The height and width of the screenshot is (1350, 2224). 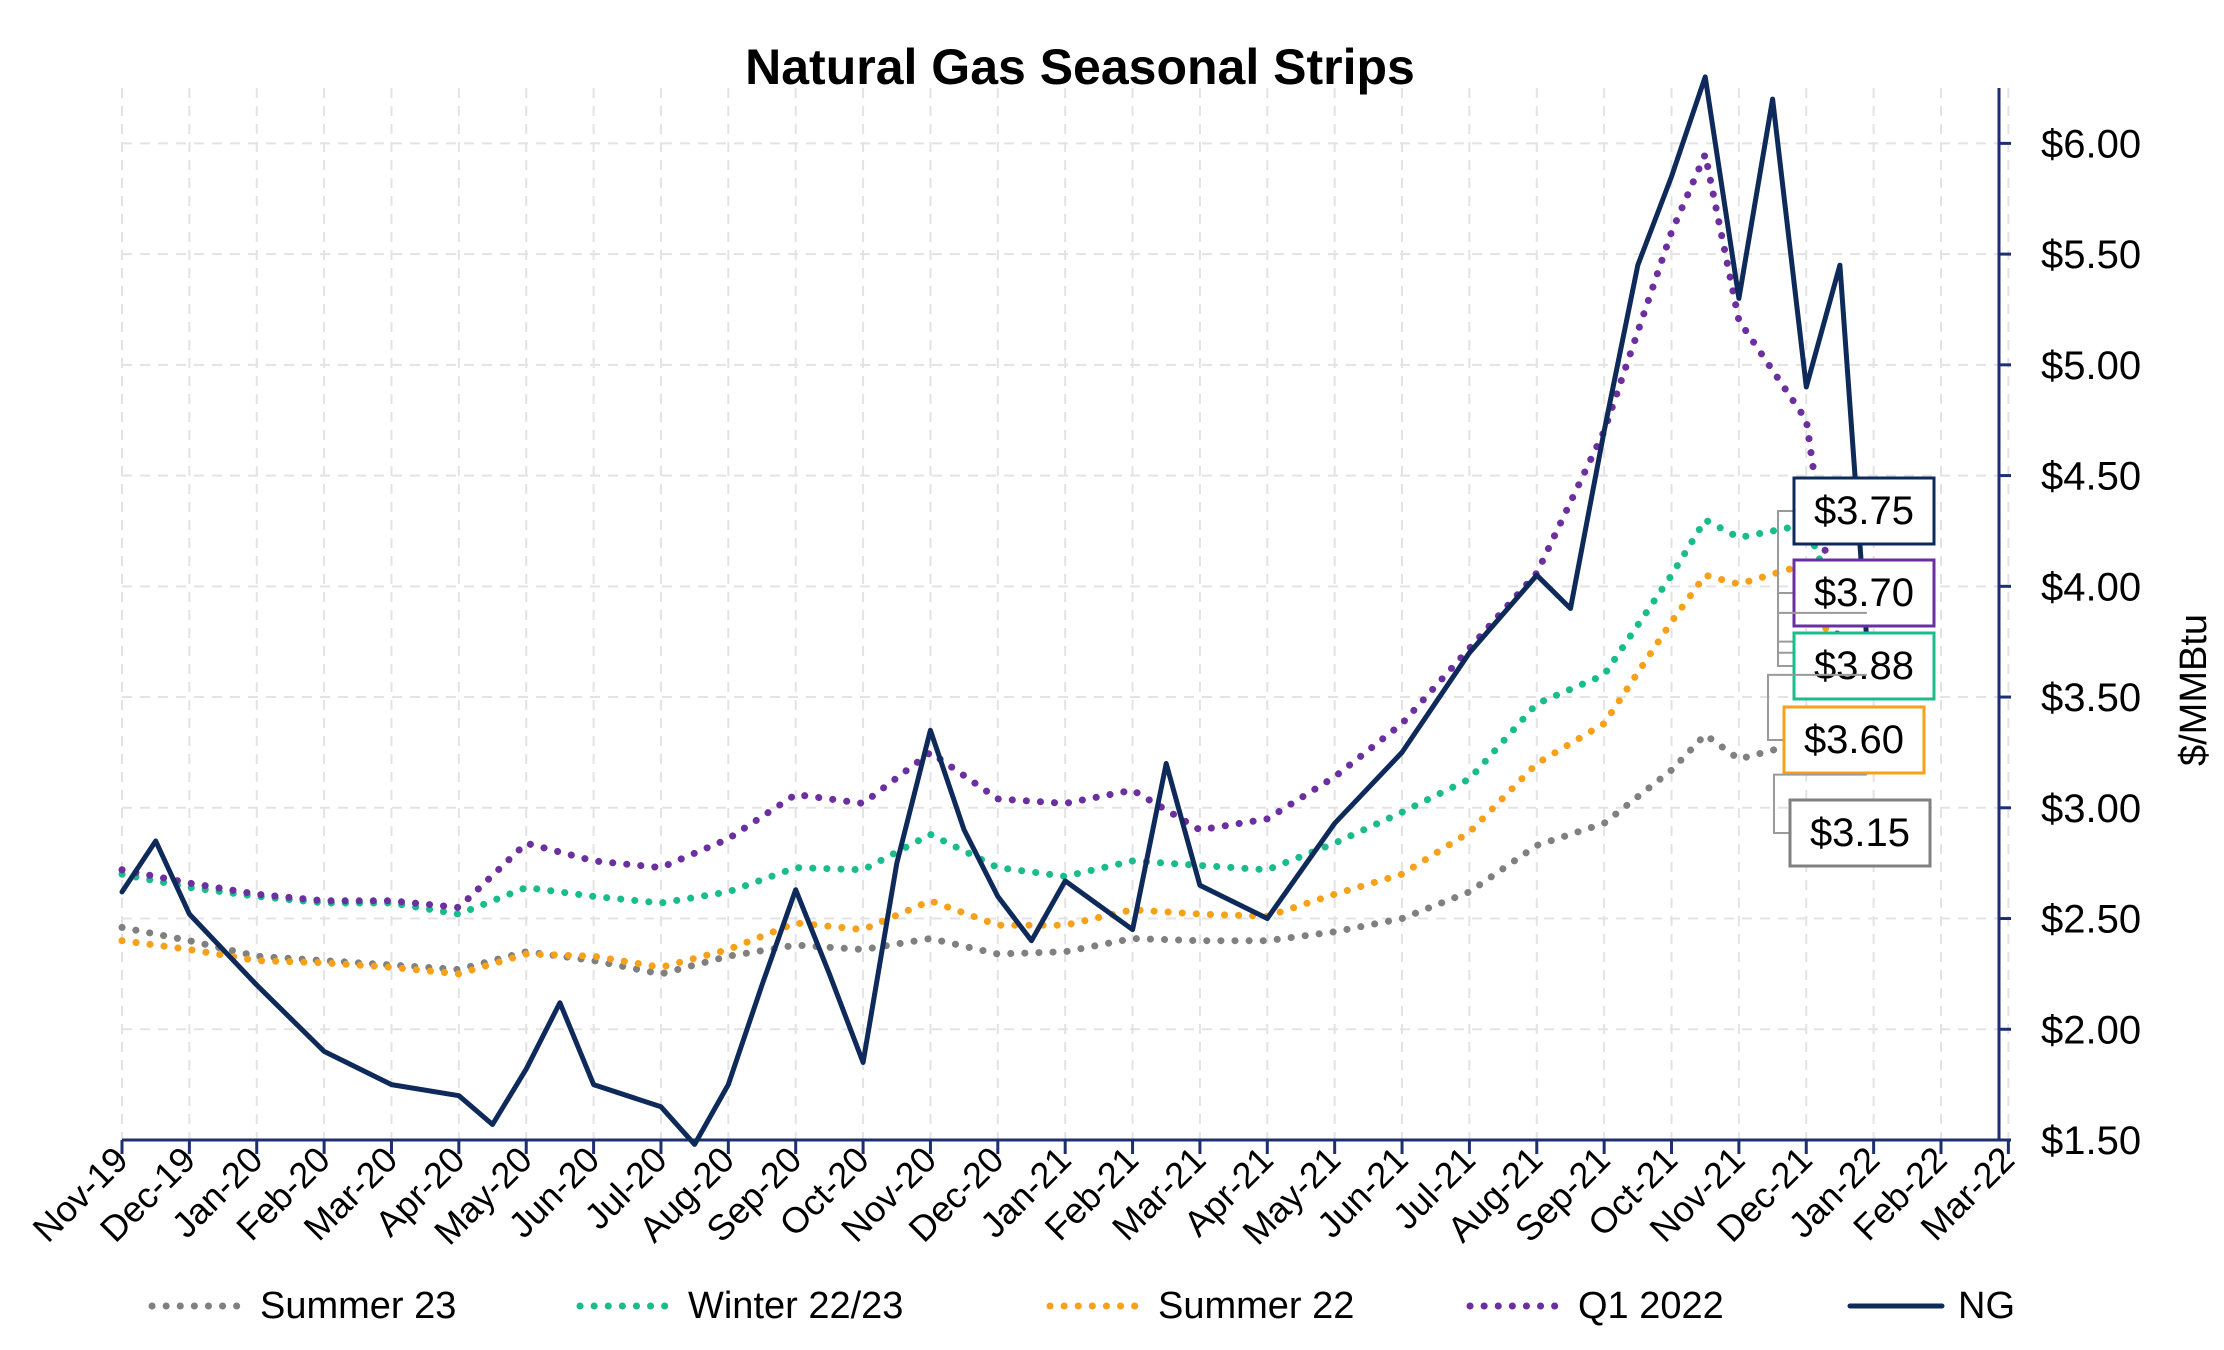 I want to click on y-tick-label: $1.50, so click(x=2091, y=1141).